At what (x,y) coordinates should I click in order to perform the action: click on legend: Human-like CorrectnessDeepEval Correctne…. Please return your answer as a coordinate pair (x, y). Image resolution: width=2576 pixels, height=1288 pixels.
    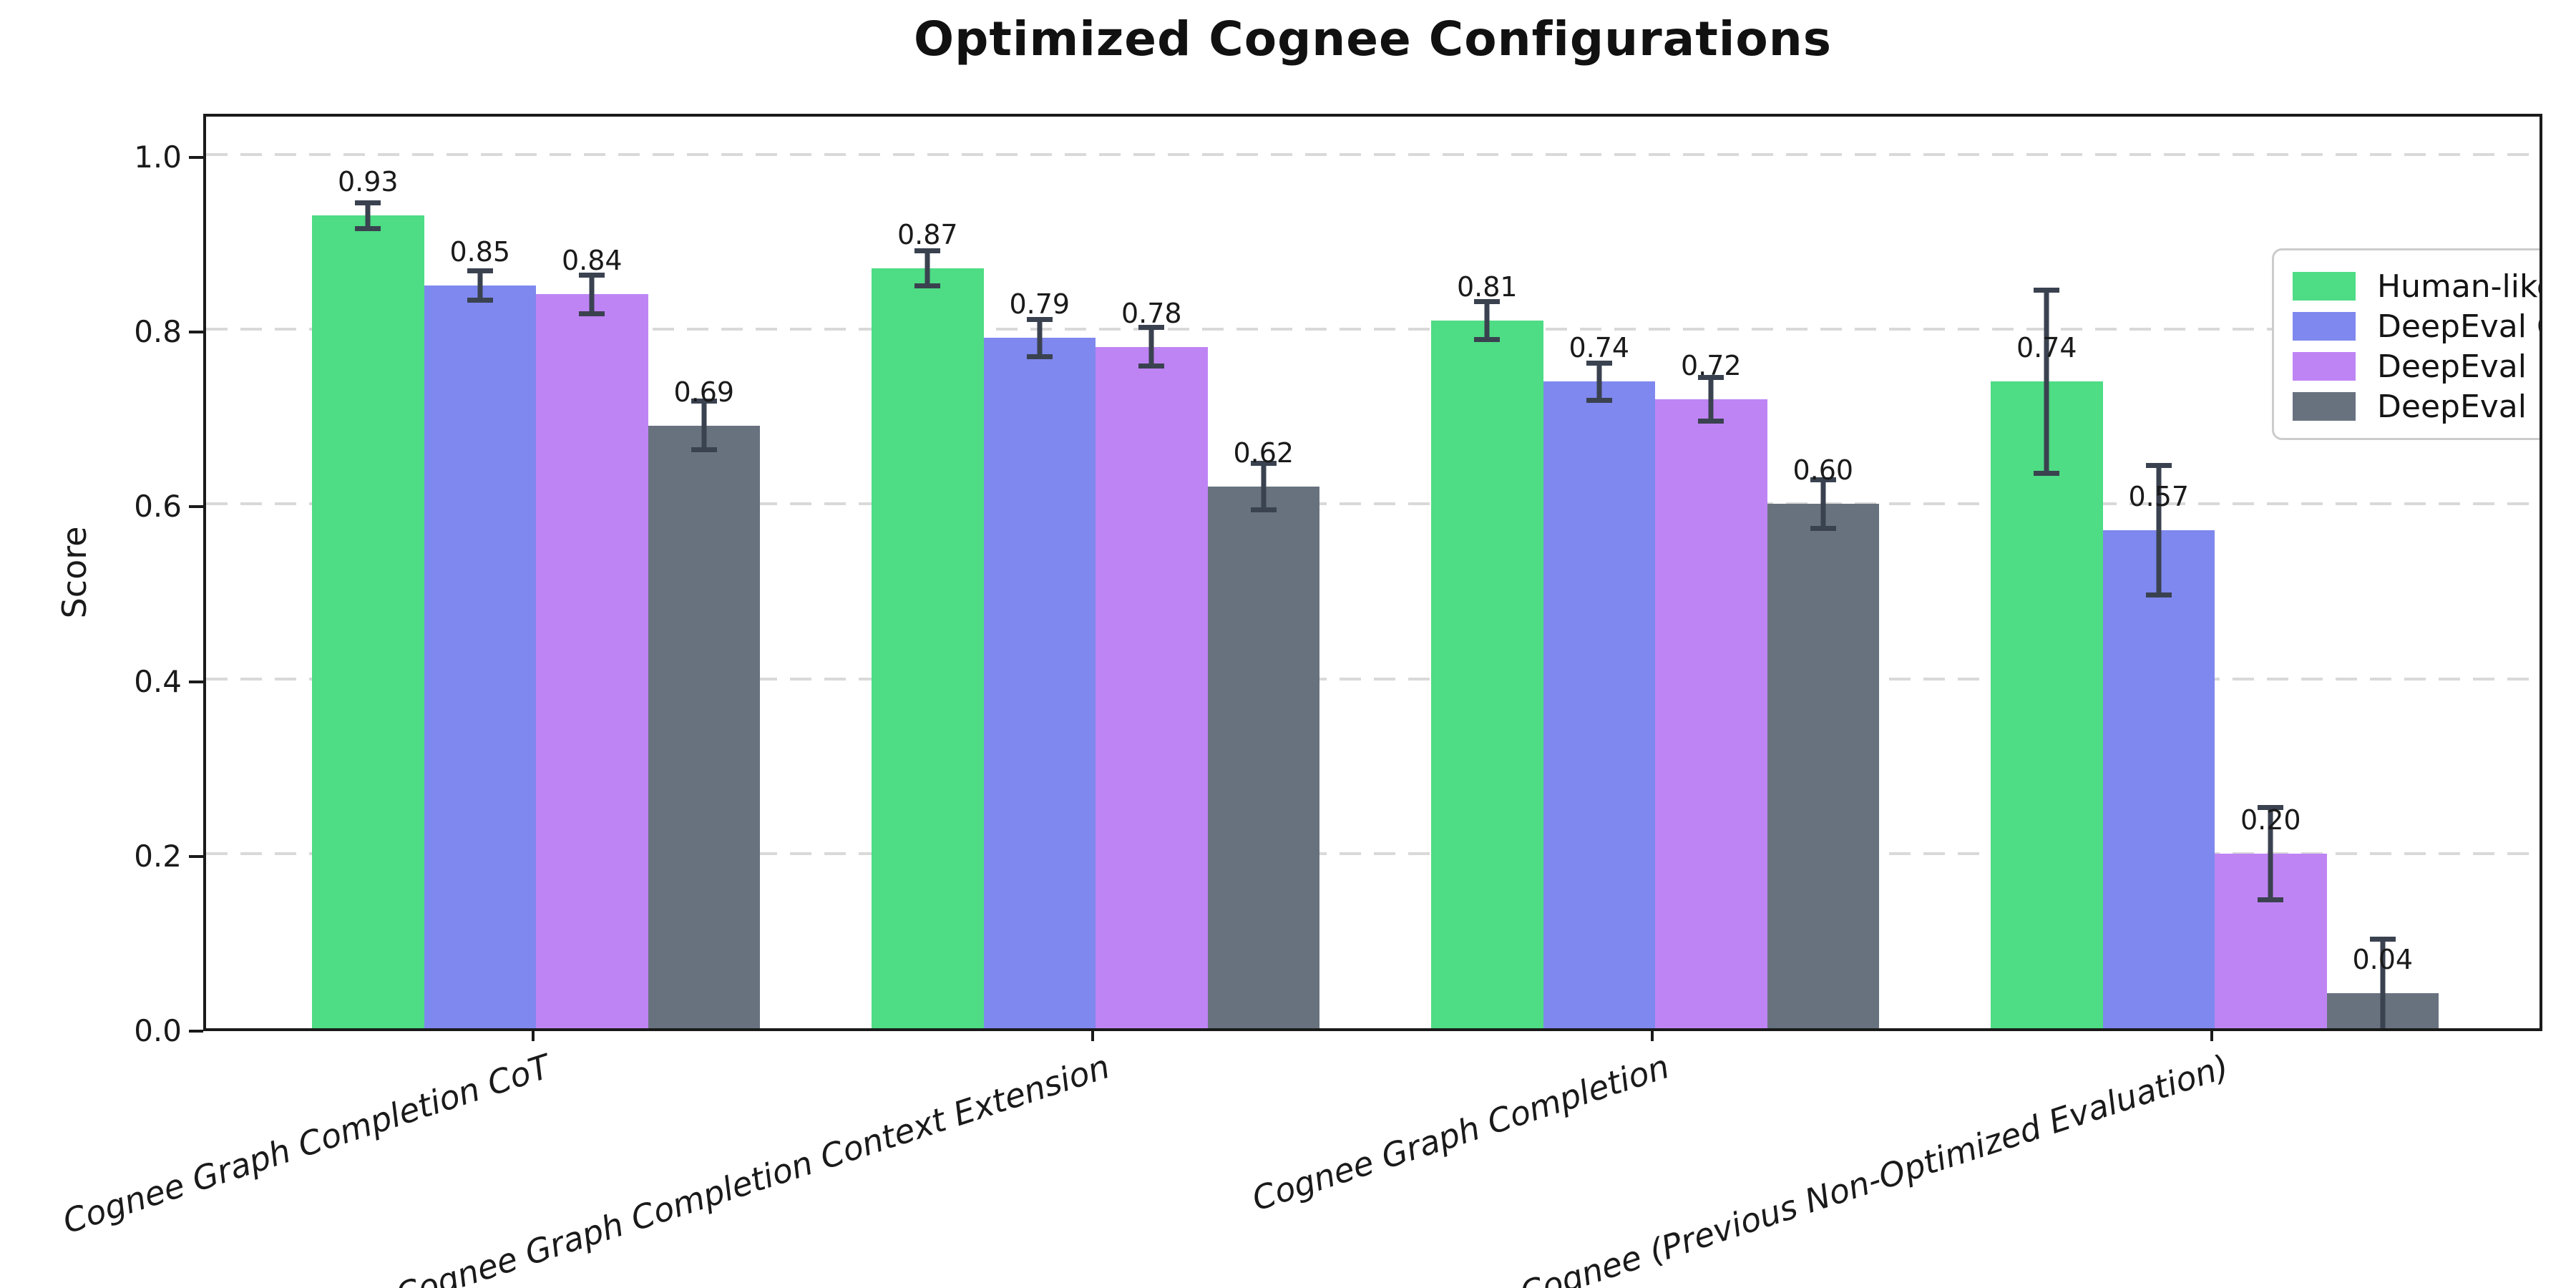
    Looking at the image, I should click on (2407, 344).